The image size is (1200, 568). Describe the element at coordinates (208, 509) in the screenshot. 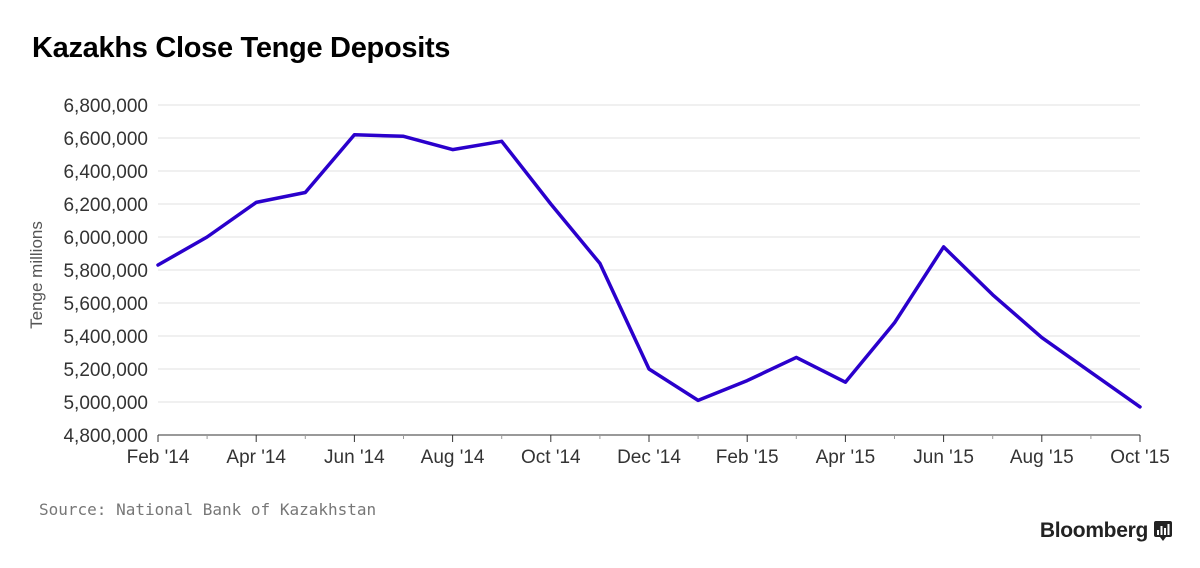

I see `source-note: Source: National Bank of Kazakhstan` at that location.